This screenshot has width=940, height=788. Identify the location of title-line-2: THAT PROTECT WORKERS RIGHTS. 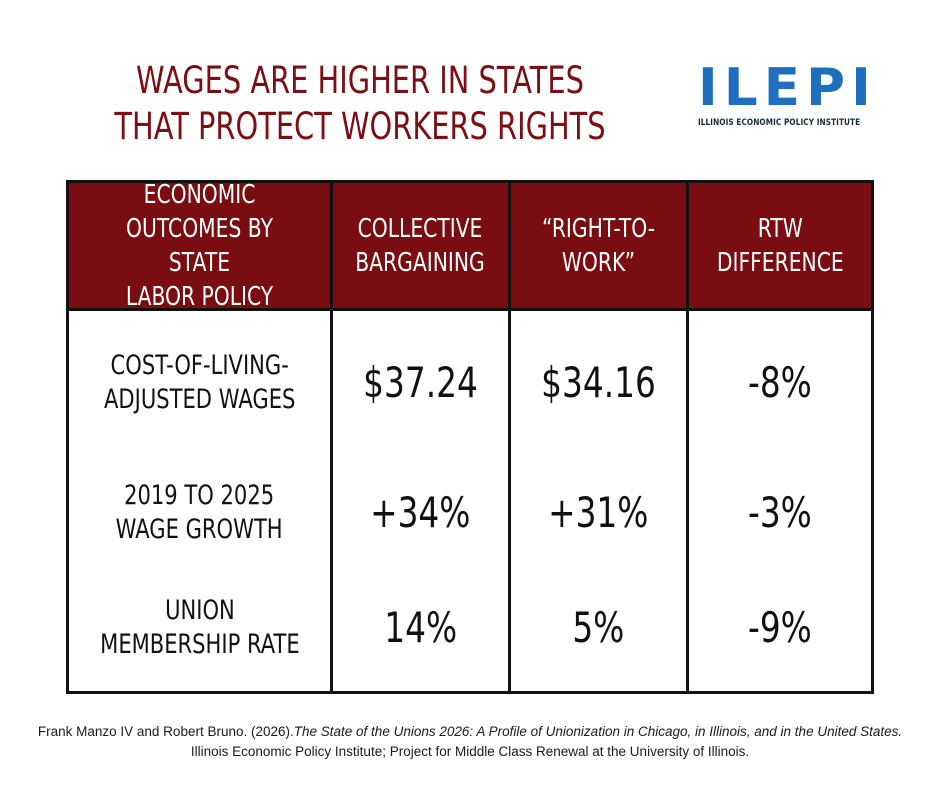
(360, 126).